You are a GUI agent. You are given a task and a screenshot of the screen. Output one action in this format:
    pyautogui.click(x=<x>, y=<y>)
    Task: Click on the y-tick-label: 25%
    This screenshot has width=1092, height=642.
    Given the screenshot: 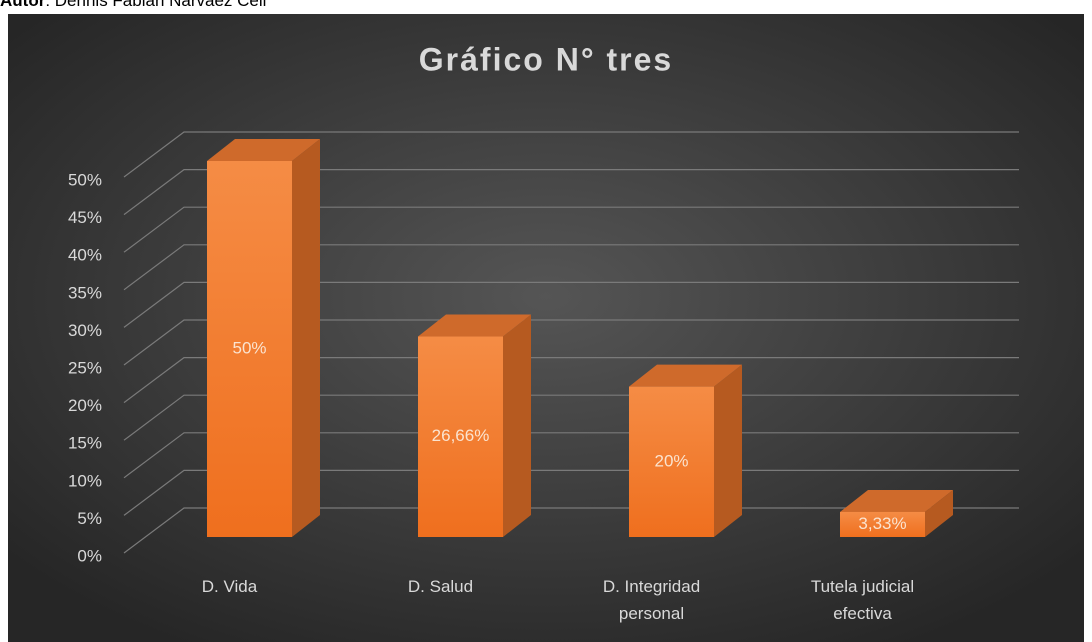 What is the action you would take?
    pyautogui.click(x=85, y=367)
    